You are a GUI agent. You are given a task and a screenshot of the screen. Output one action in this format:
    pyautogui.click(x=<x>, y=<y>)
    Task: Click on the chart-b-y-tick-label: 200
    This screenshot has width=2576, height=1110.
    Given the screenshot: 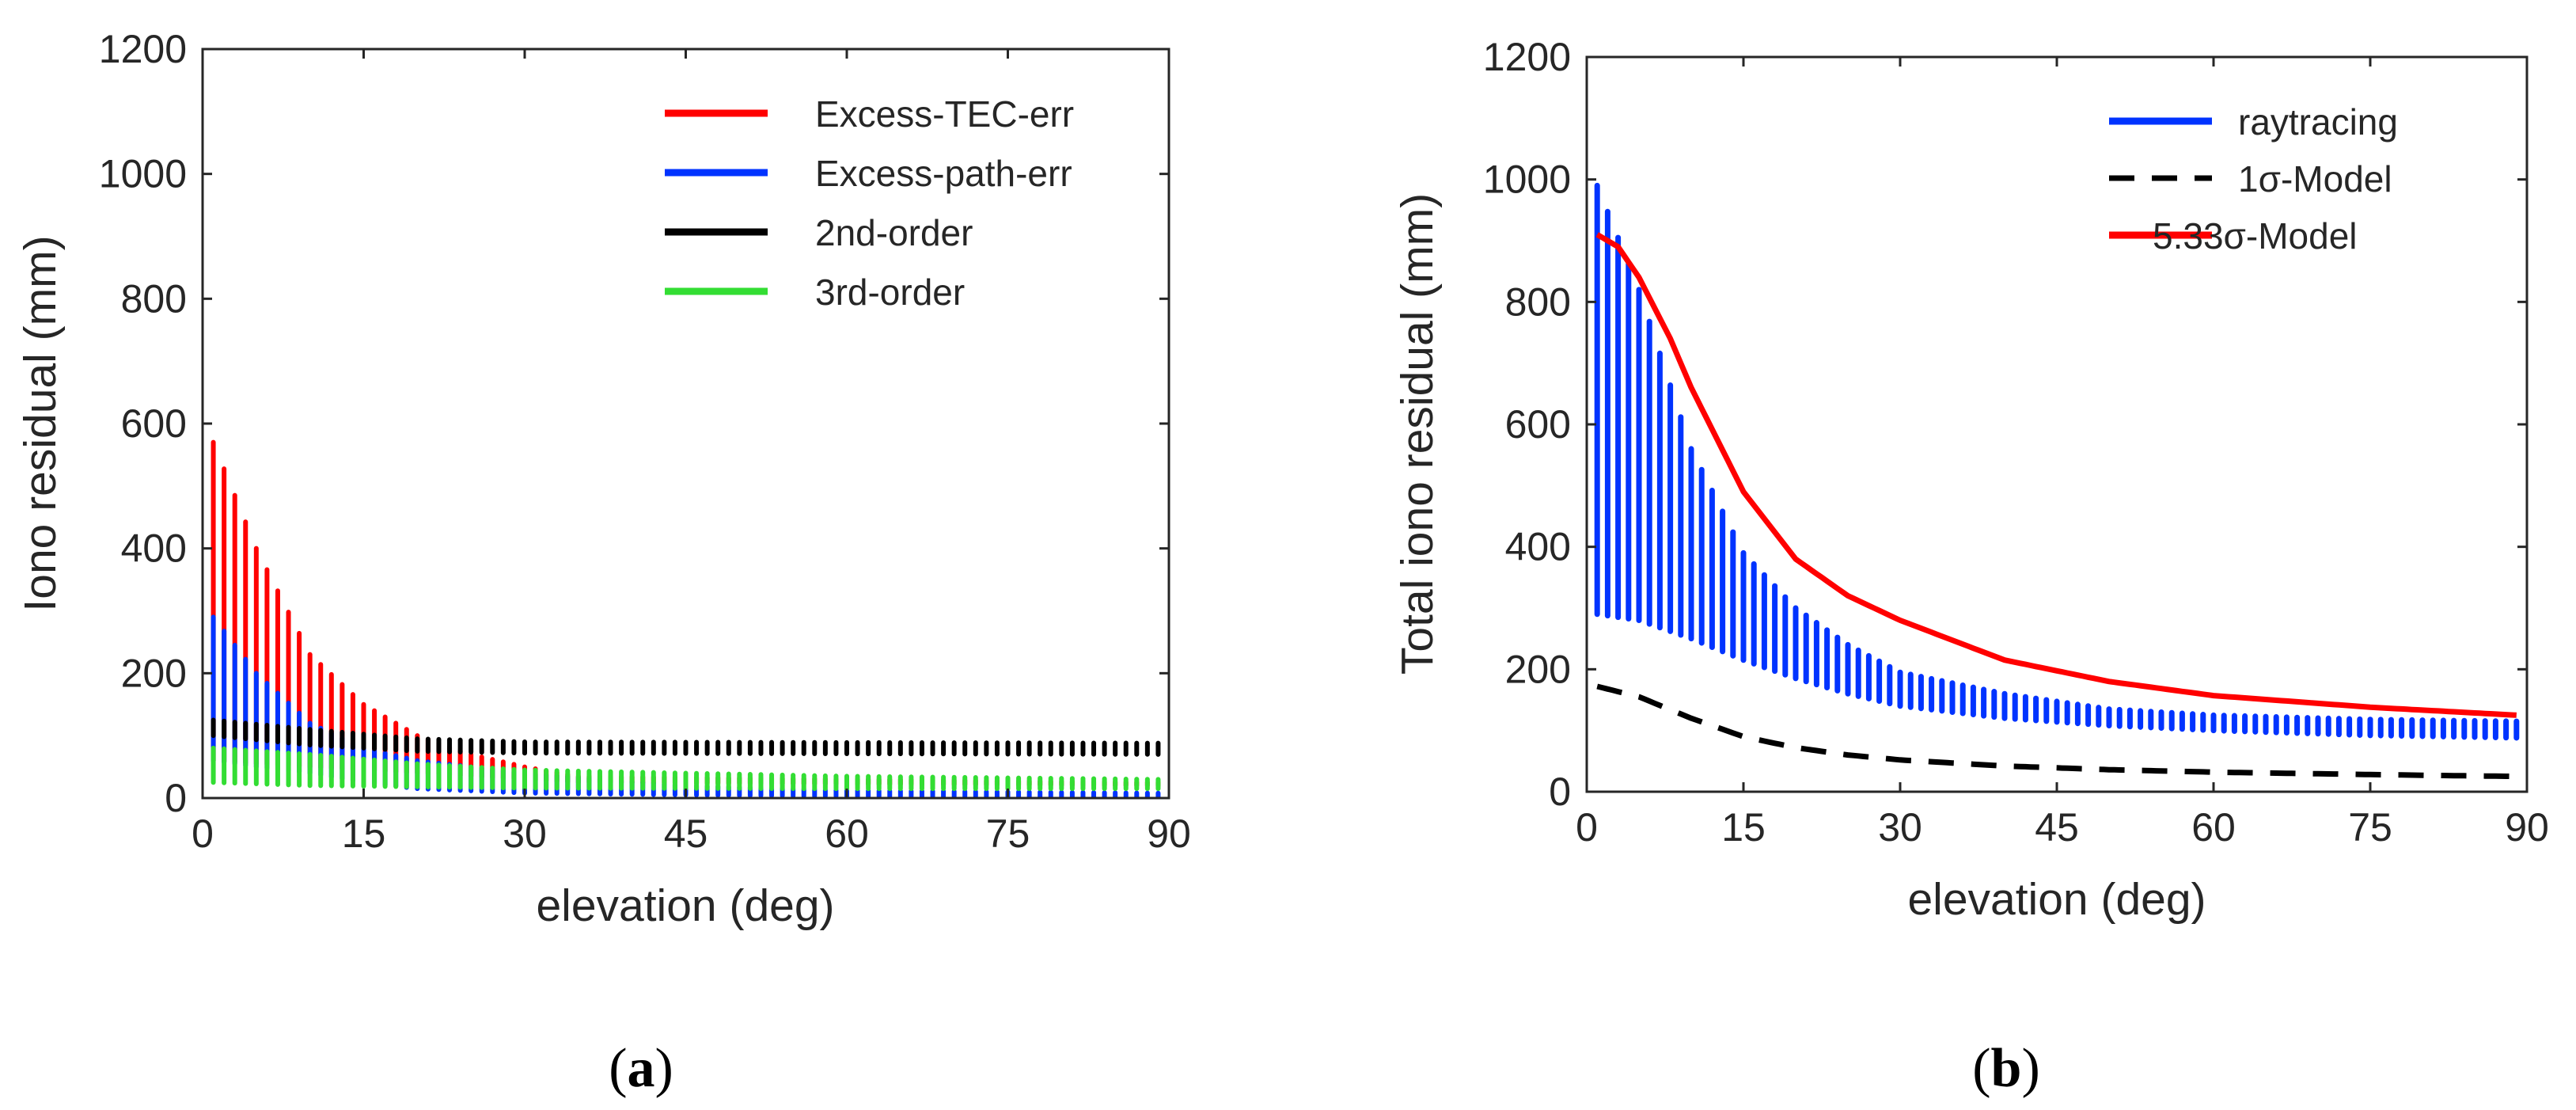 What is the action you would take?
    pyautogui.click(x=1538, y=669)
    